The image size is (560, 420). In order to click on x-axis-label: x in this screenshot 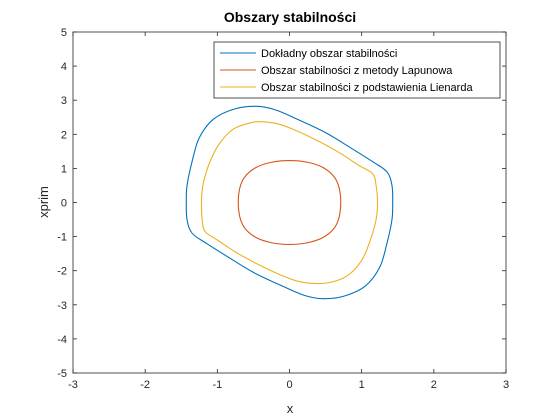, I will do `click(290, 408)`.